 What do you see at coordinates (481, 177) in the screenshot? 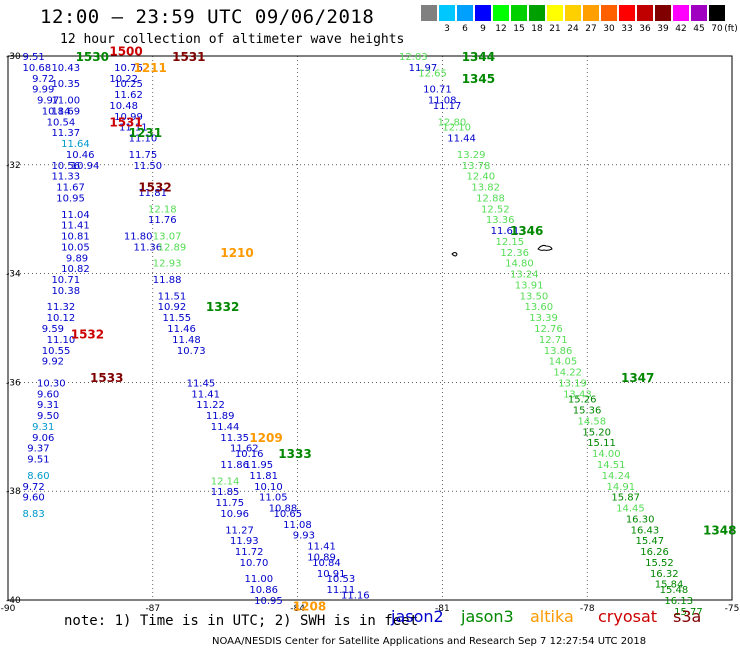
I see `wave-height-value: 12.40` at bounding box center [481, 177].